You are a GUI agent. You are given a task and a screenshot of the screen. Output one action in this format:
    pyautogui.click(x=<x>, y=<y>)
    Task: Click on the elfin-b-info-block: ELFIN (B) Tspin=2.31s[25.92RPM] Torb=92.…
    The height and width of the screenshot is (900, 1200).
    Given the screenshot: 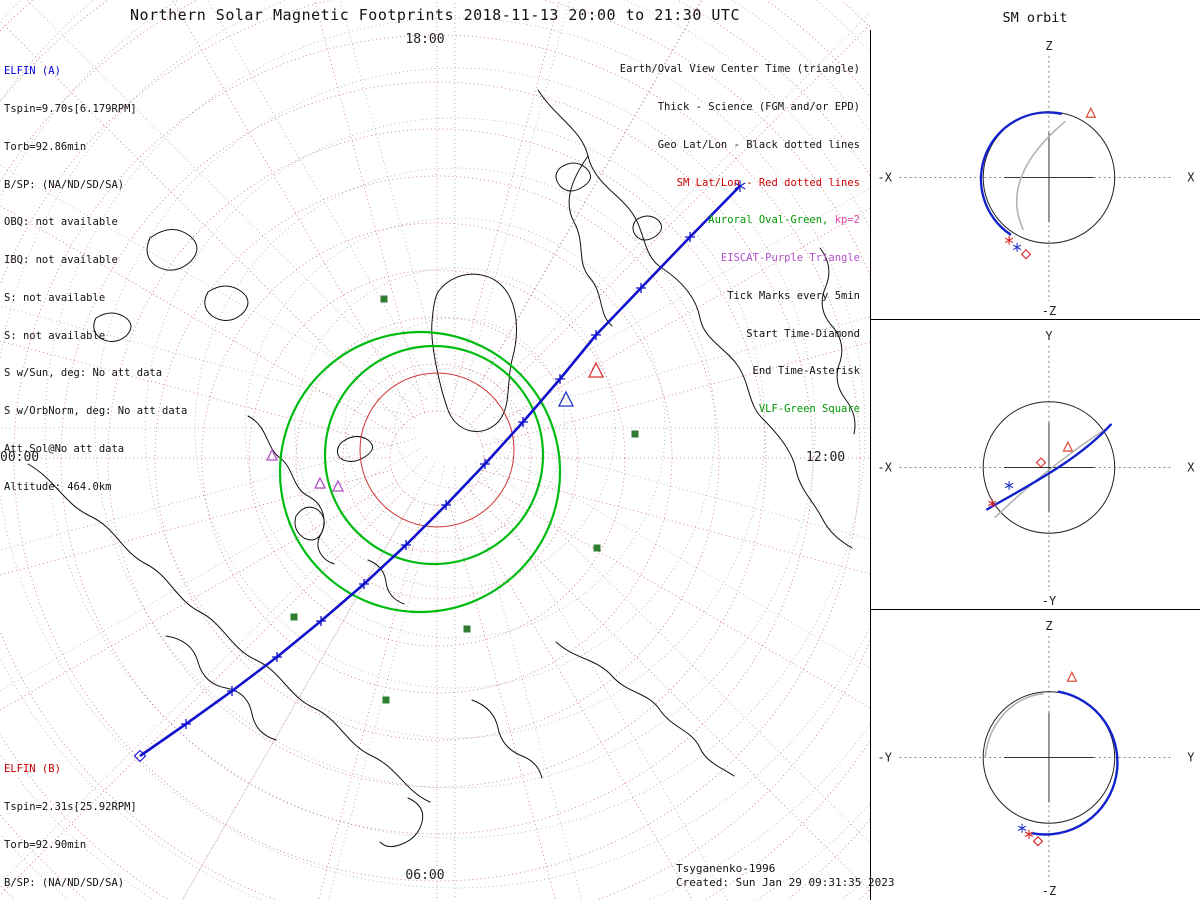 What is the action you would take?
    pyautogui.click(x=95, y=819)
    